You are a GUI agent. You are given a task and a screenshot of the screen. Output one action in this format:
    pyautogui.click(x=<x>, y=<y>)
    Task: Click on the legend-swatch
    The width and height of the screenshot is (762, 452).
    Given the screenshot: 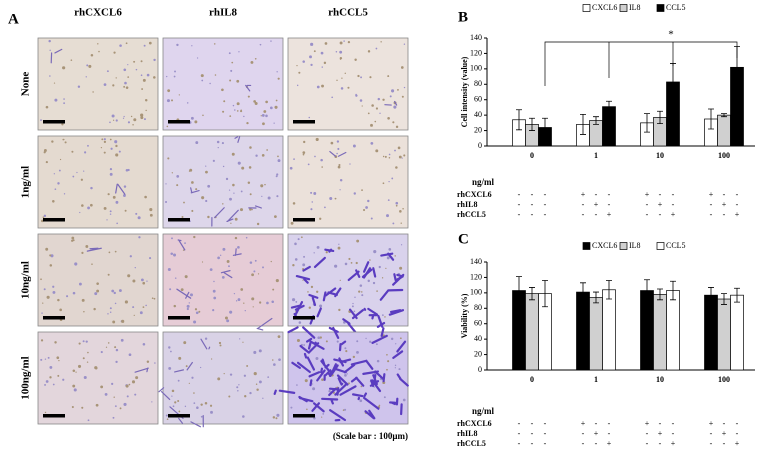 What is the action you would take?
    pyautogui.click(x=586, y=246)
    